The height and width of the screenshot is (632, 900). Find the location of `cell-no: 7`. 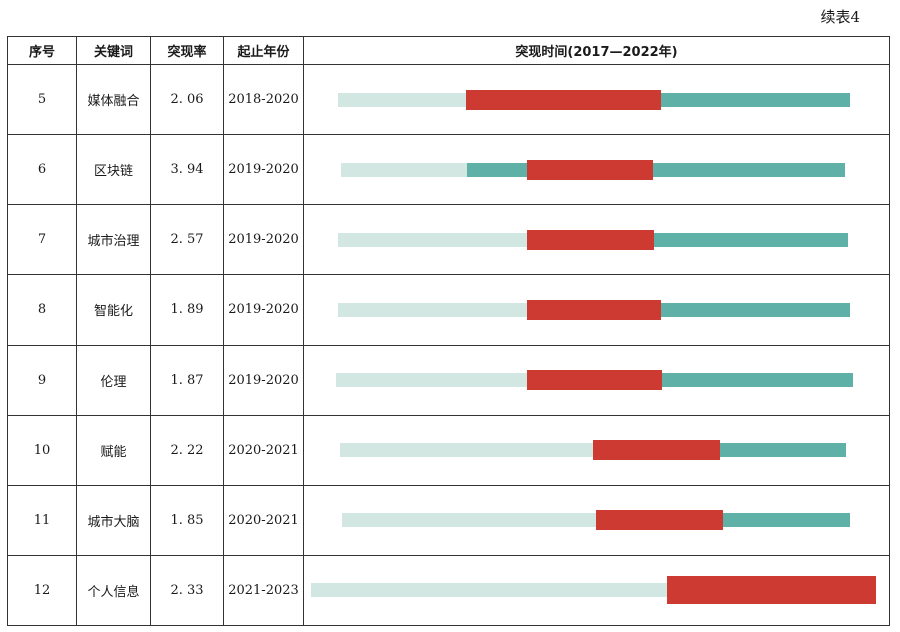

cell-no: 7 is located at coordinates (42, 240).